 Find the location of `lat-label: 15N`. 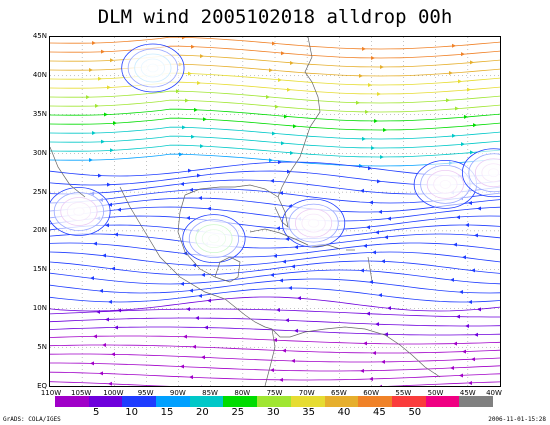

lat-label: 15N is located at coordinates (39, 269).